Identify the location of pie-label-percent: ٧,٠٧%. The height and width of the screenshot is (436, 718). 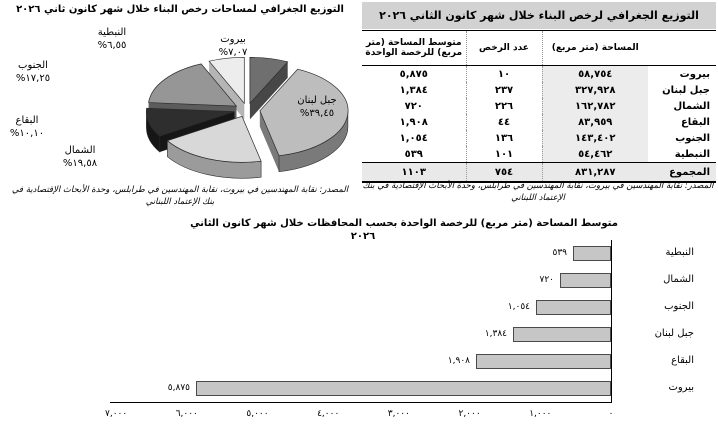
(233, 52).